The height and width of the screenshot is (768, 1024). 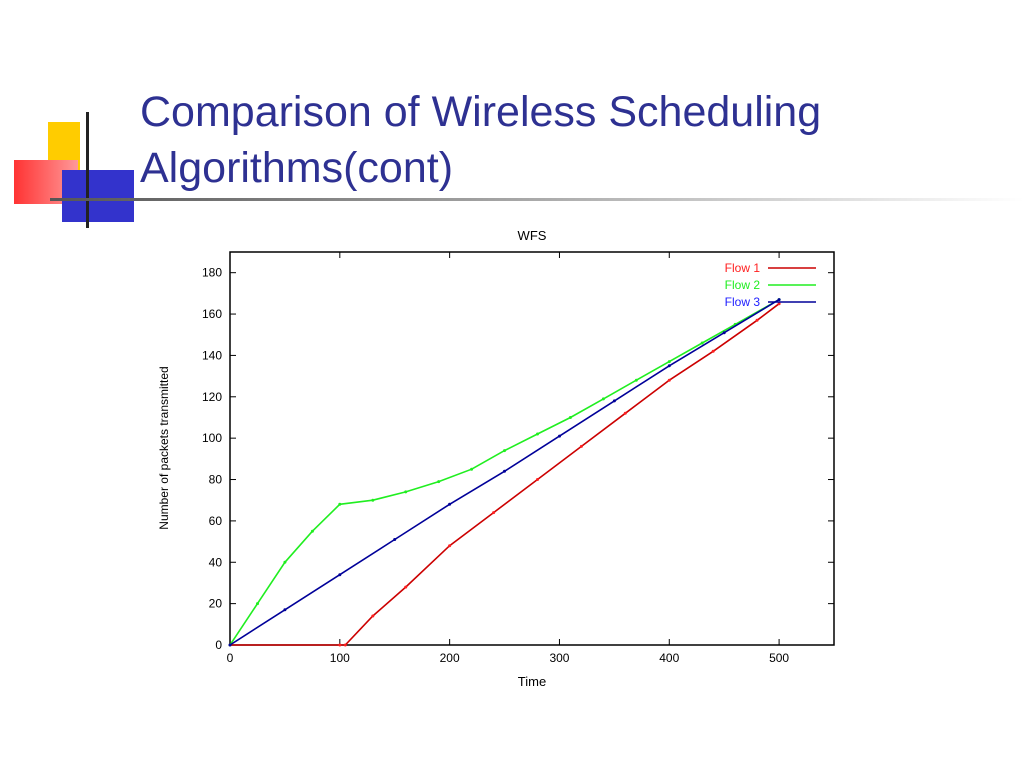 I want to click on legend-label: Flow 1, so click(x=743, y=268).